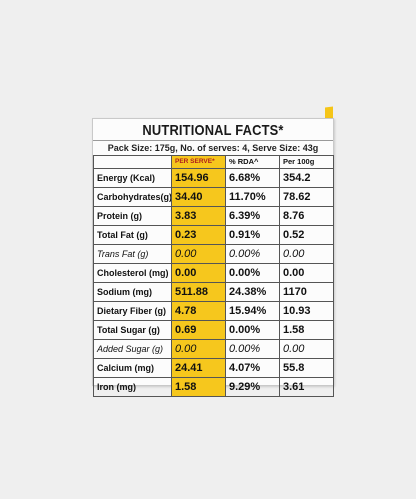  What do you see at coordinates (306, 330) in the screenshot?
I see `per-100g-value: 1.58` at bounding box center [306, 330].